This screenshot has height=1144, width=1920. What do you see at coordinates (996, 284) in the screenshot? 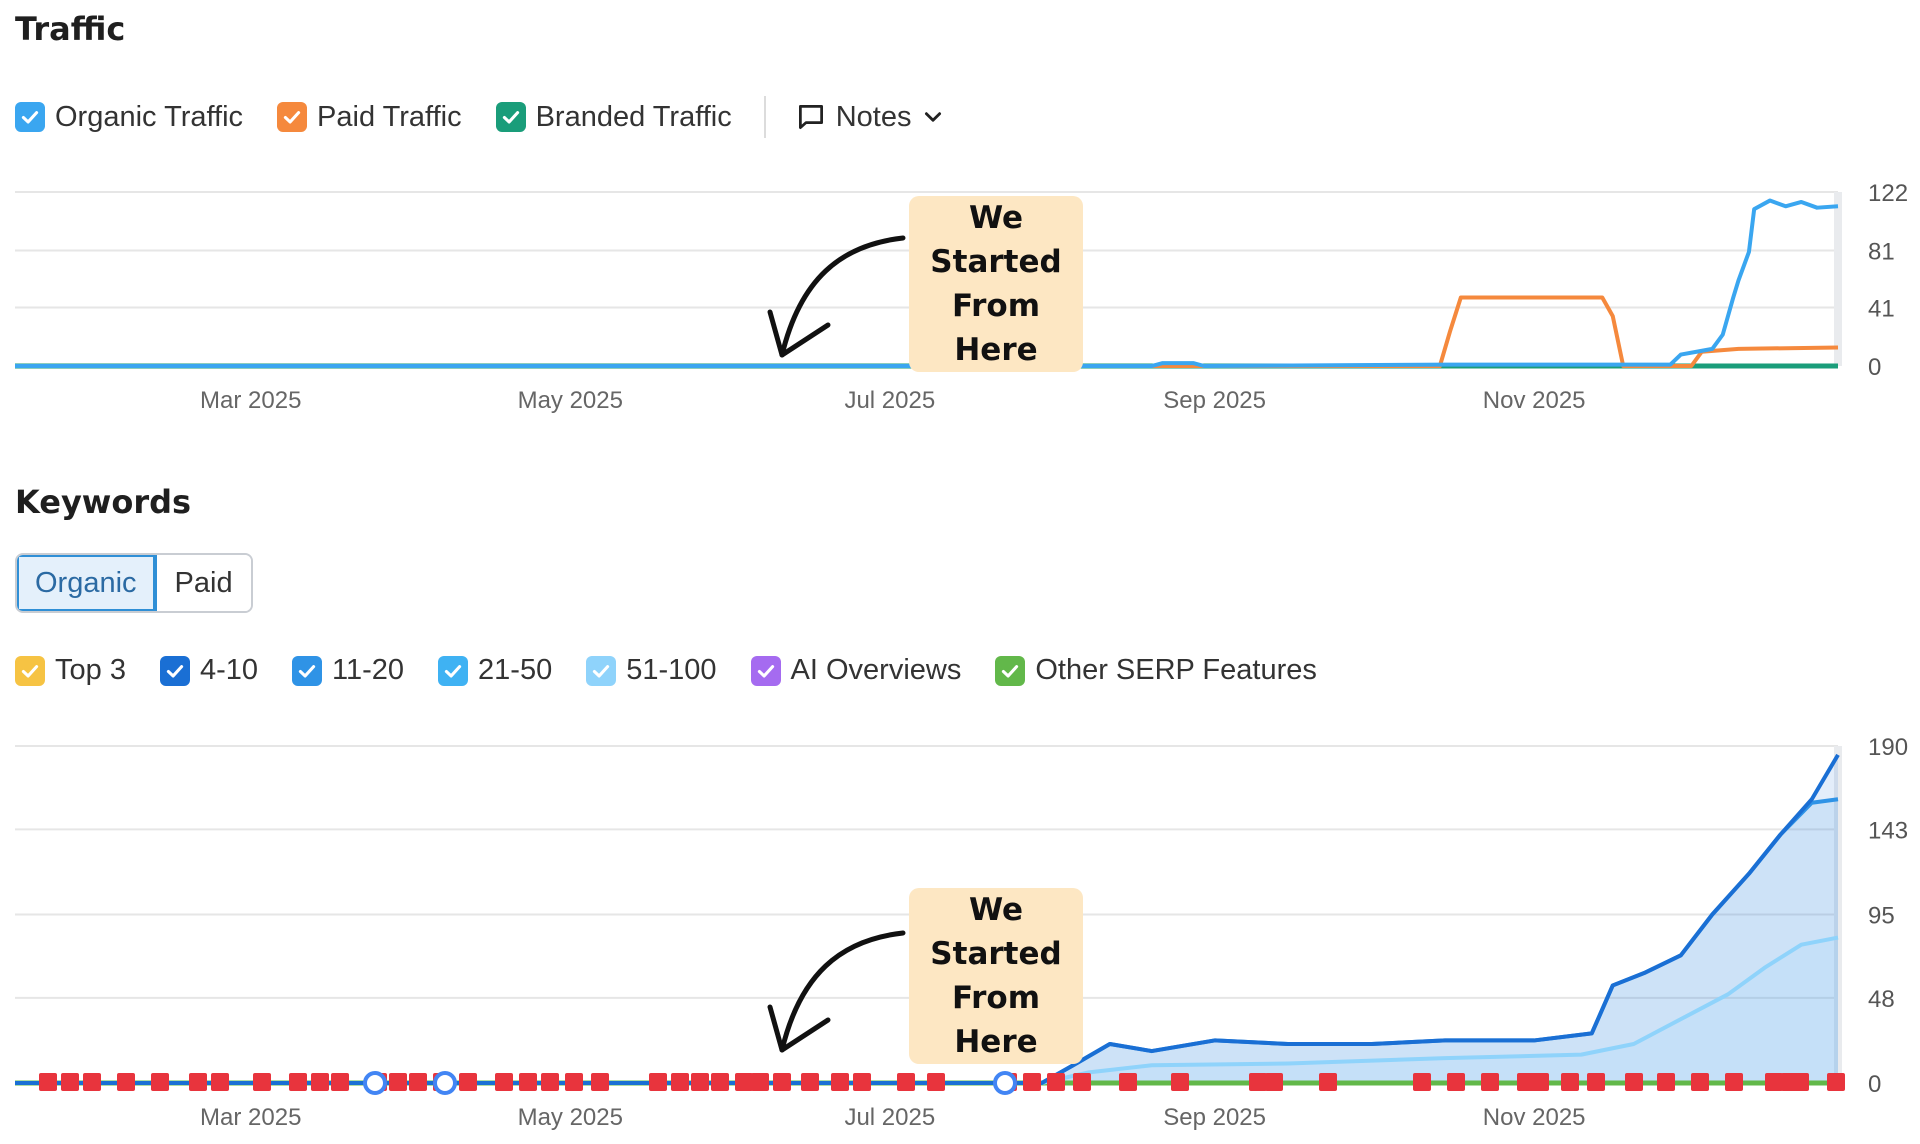
I see `traffic-annotation: We Started From Here` at bounding box center [996, 284].